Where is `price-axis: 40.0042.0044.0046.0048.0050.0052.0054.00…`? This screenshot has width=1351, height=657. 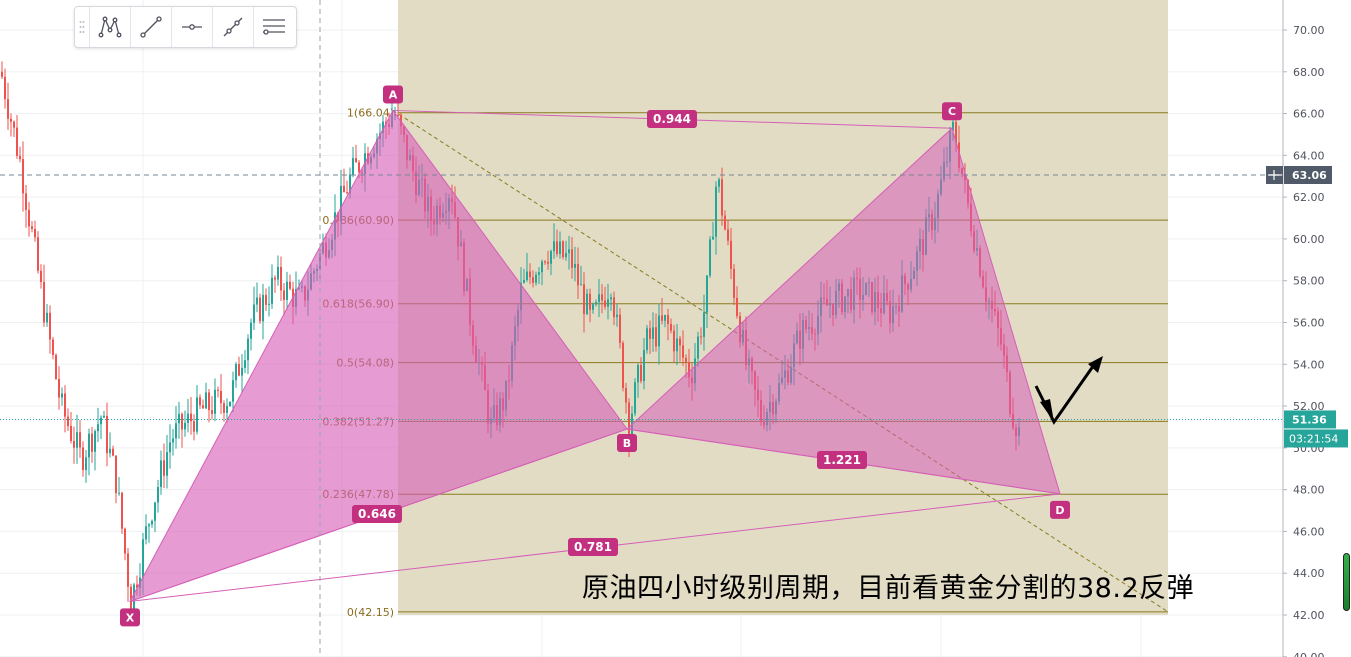
price-axis: 40.0042.0044.0046.0048.0050.0052.0054.00… is located at coordinates (1308, 328).